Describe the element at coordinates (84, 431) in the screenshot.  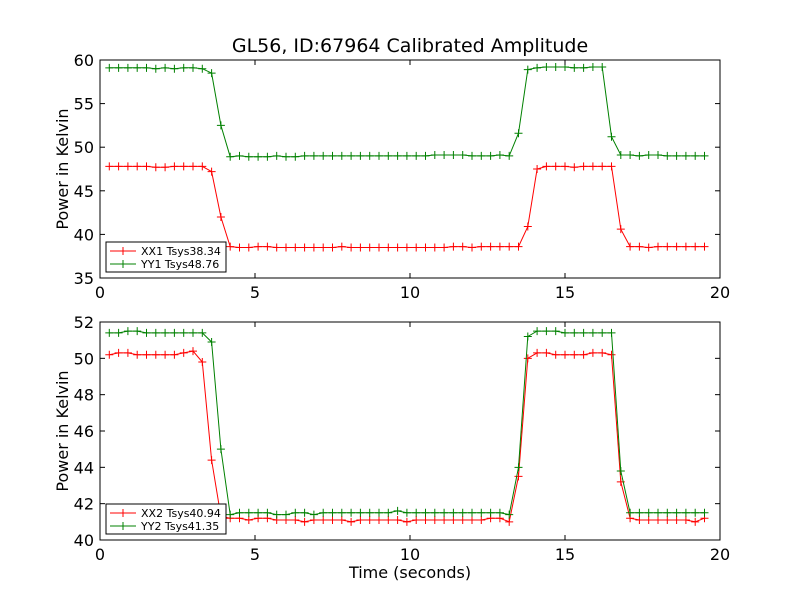
I see `y-tick-label: 46` at that location.